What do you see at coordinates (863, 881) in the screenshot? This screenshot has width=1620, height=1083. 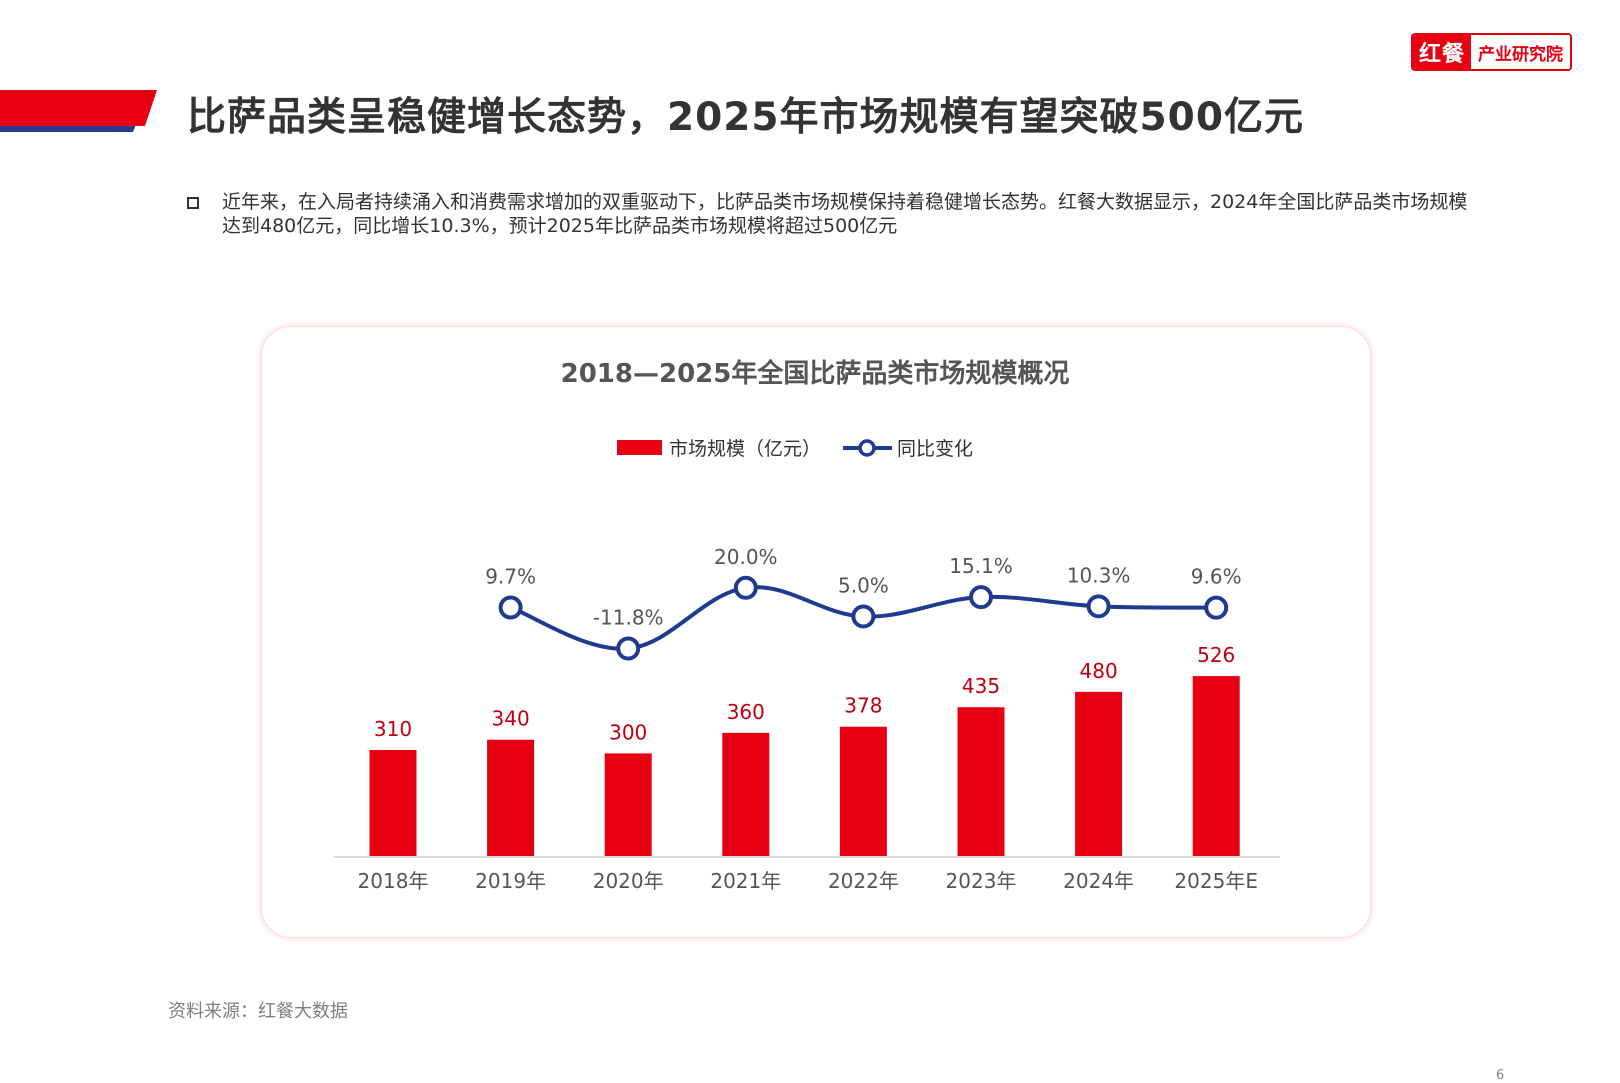 I see `x-tick-label-4: 2022年` at bounding box center [863, 881].